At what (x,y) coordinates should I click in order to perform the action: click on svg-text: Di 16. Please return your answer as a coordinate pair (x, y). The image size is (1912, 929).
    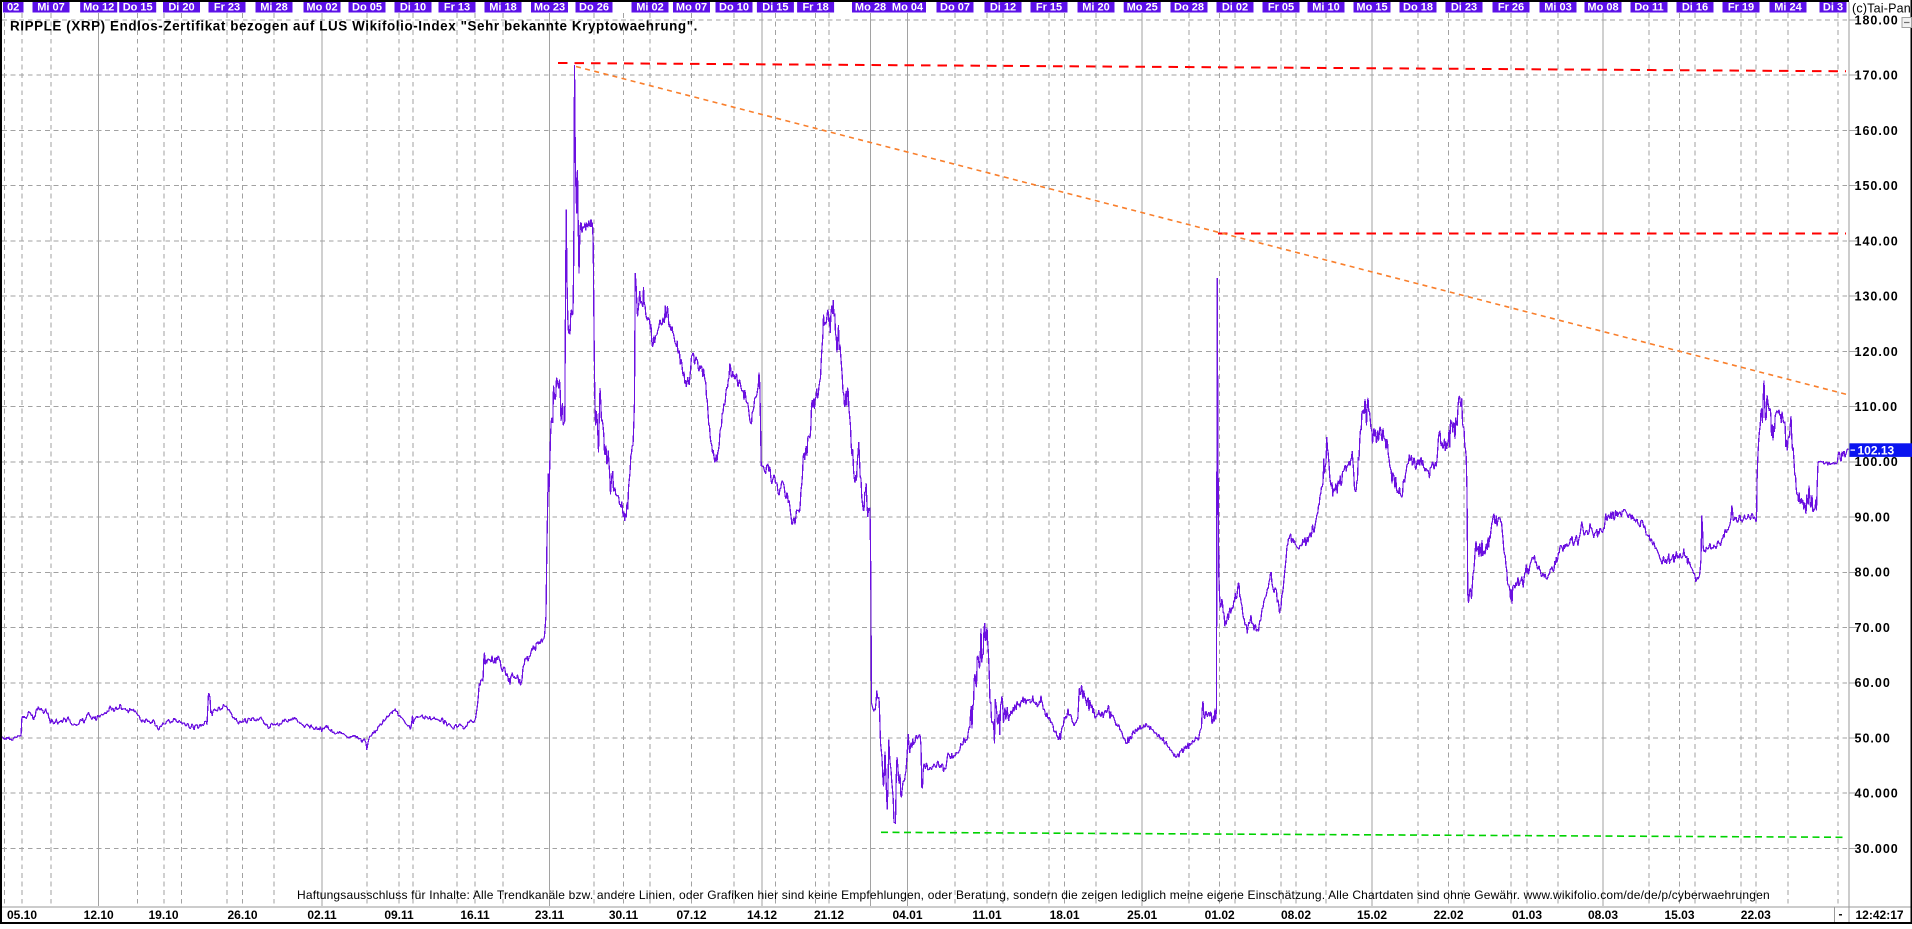
    Looking at the image, I should click on (1695, 7).